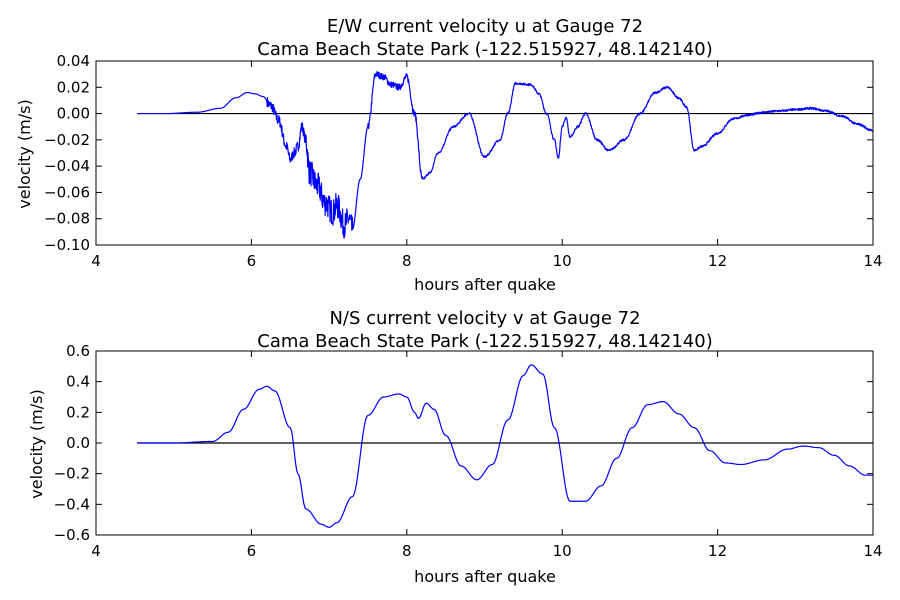 The image size is (900, 600). I want to click on ew-x-tick-label: 14, so click(872, 261).